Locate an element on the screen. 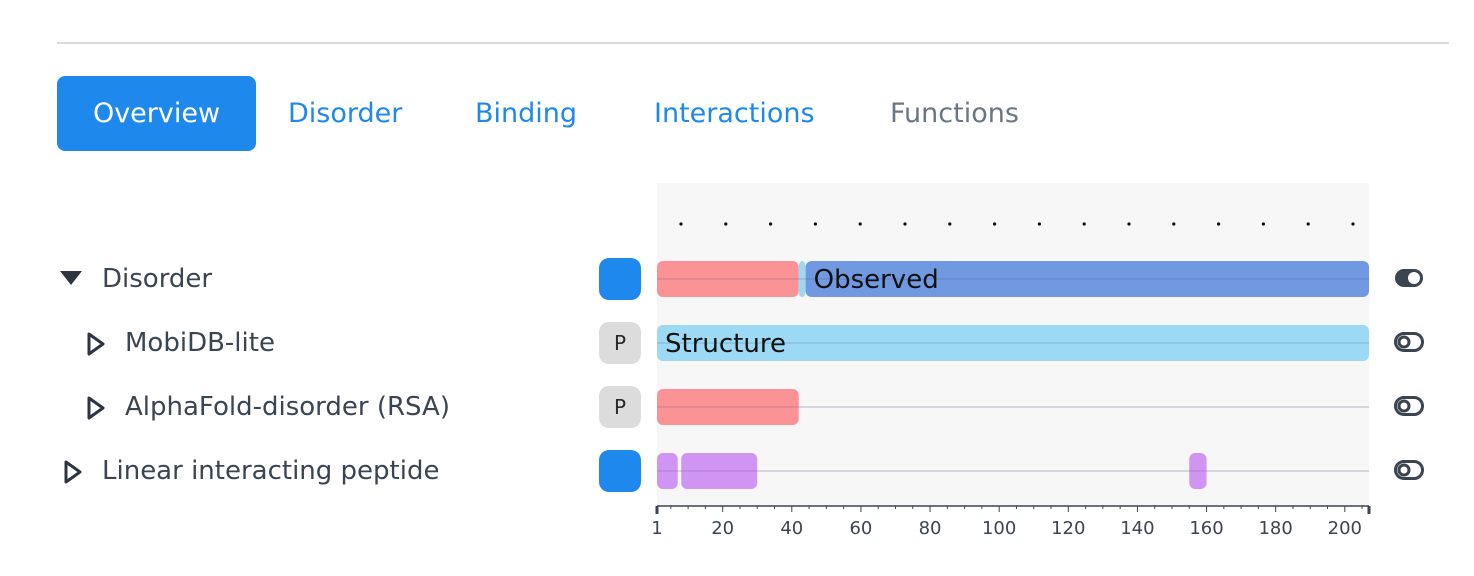 Image resolution: width=1474 pixels, height=576 pixels. feature-label: Structure is located at coordinates (725, 344).